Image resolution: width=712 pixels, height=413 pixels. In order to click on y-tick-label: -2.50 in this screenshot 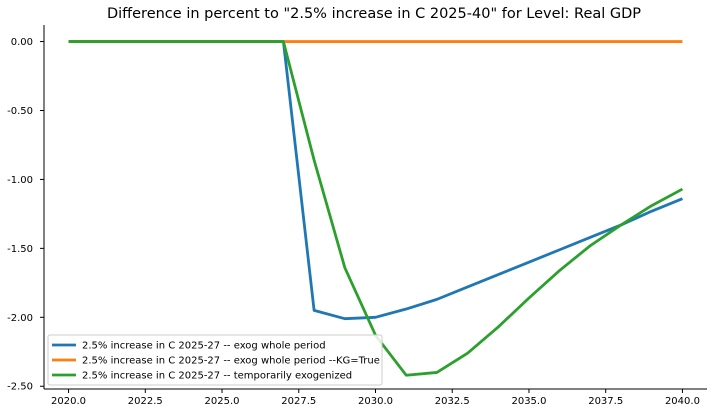, I will do `click(20, 387)`.